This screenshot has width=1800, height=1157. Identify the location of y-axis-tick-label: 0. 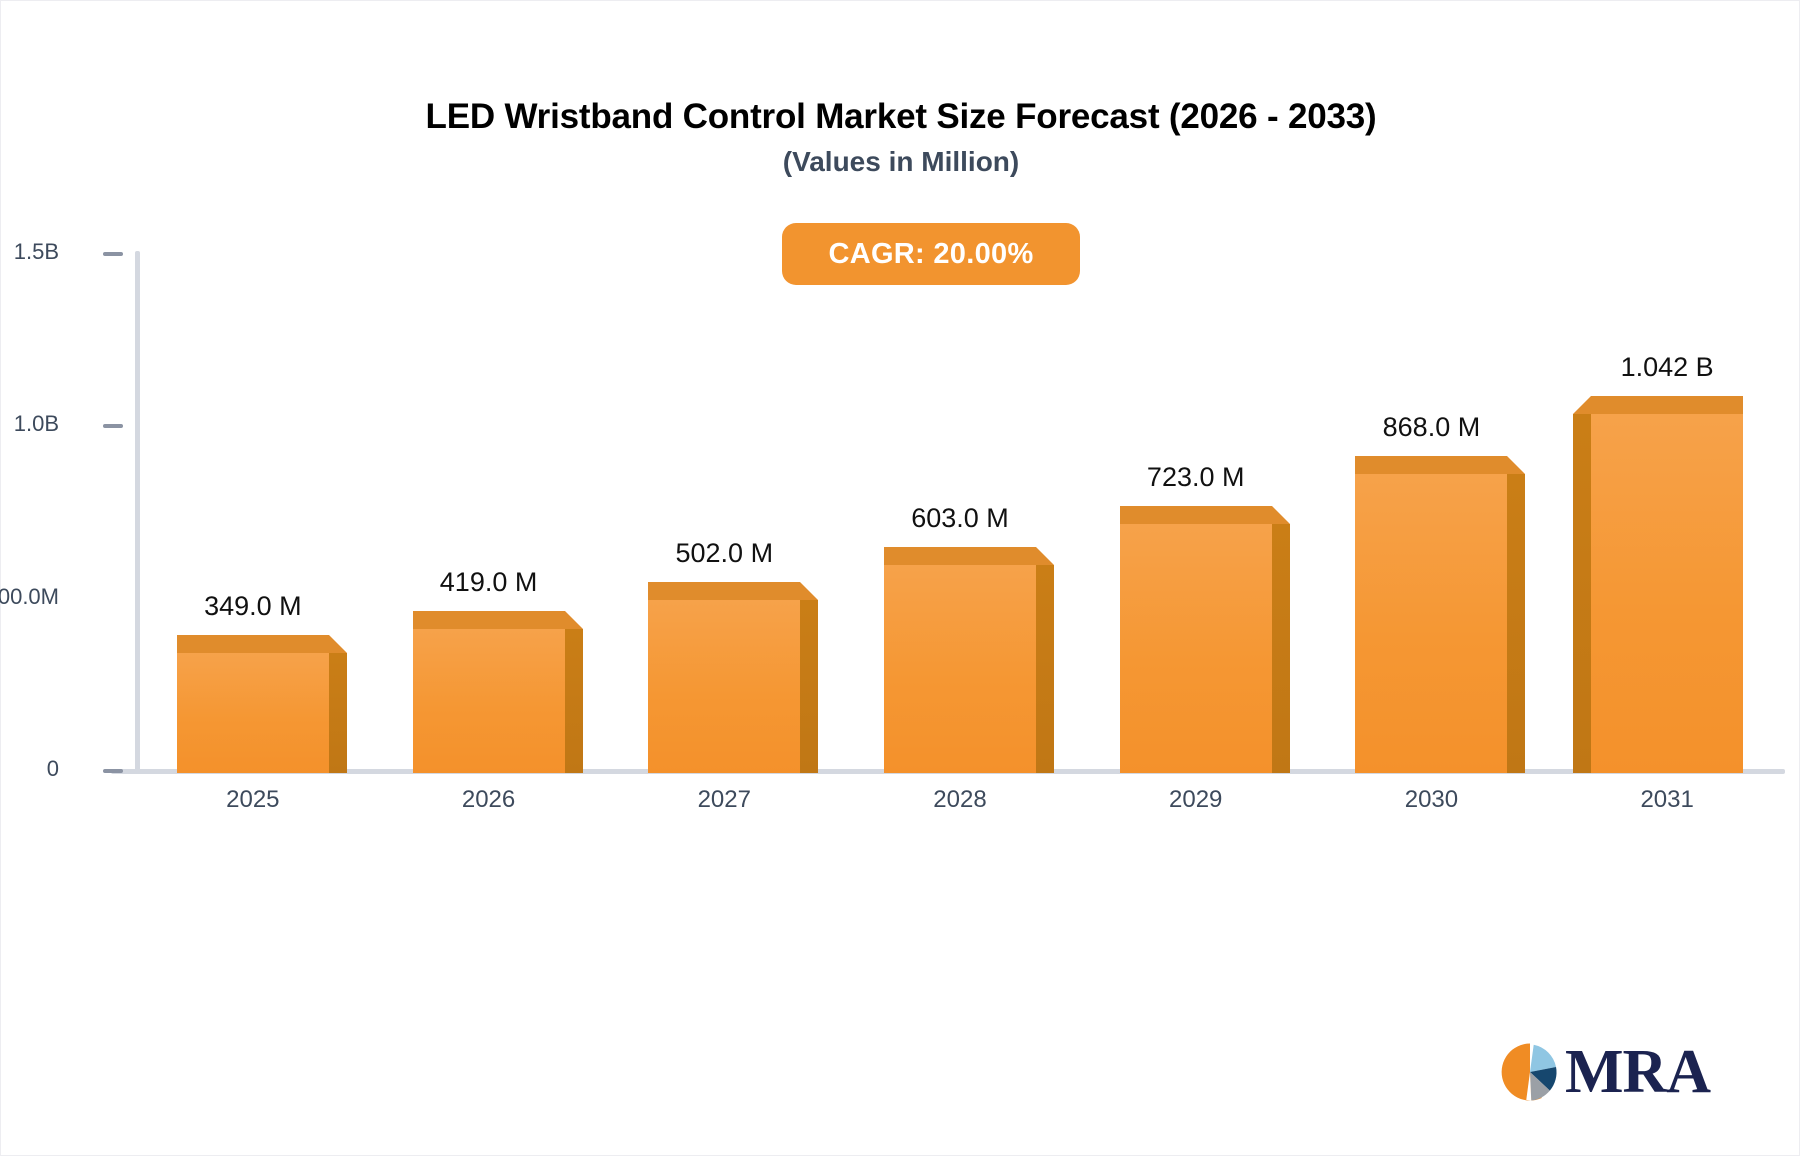
(52, 768).